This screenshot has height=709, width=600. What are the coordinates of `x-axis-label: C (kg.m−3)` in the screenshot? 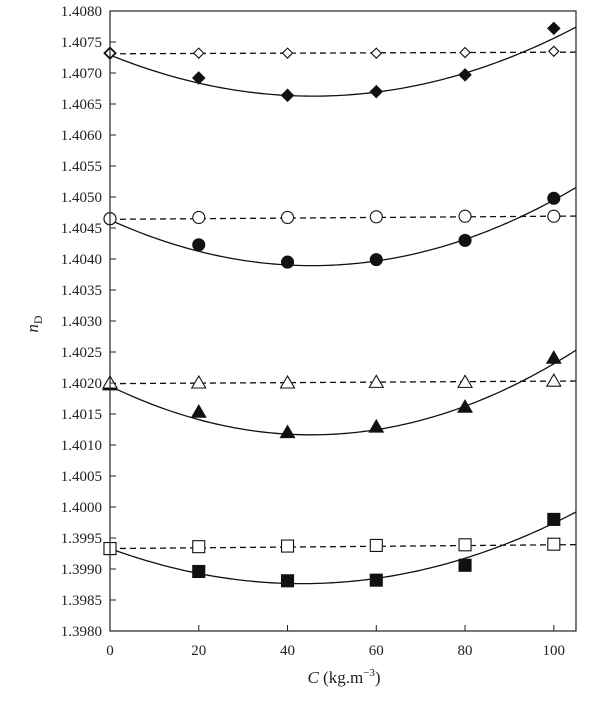 It's located at (343, 677).